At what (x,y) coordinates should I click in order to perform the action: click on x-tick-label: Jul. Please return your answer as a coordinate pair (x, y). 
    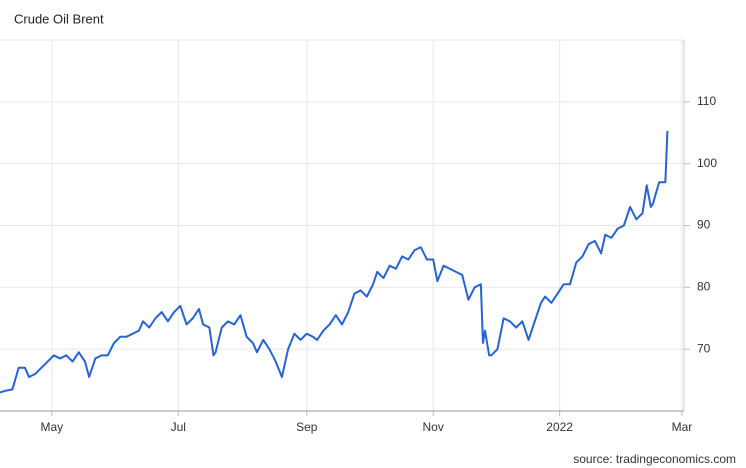
    Looking at the image, I should click on (178, 427).